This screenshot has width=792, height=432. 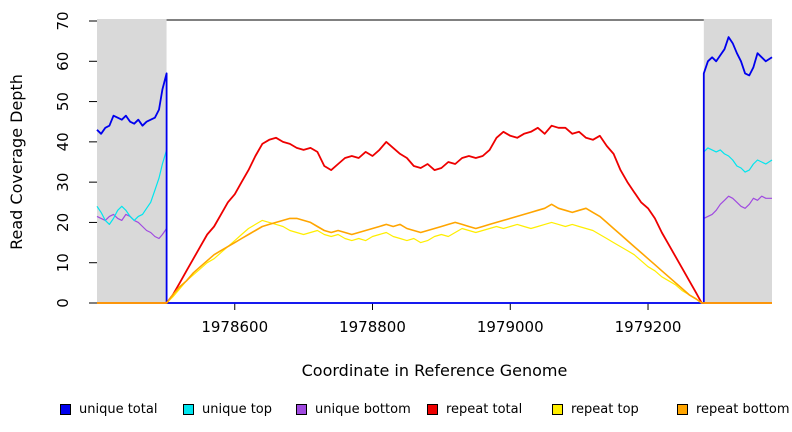 What do you see at coordinates (65, 409) in the screenshot?
I see `unique-total-swatch-icon` at bounding box center [65, 409].